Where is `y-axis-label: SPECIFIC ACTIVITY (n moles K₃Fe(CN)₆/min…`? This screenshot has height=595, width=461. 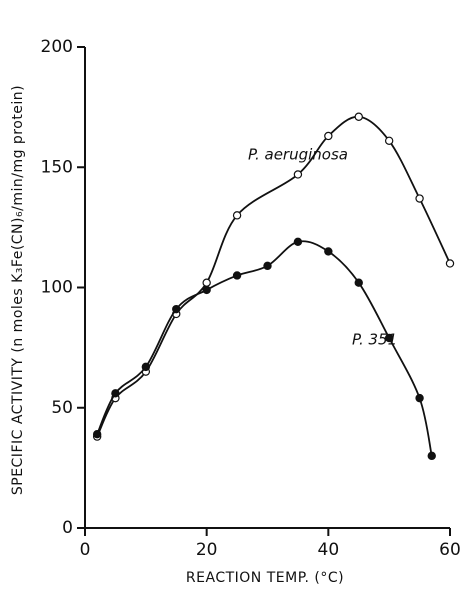
y-axis-label: SPECIFIC ACTIVITY (n moles K₃Fe(CN)₆/min… is located at coordinates (18, 290).